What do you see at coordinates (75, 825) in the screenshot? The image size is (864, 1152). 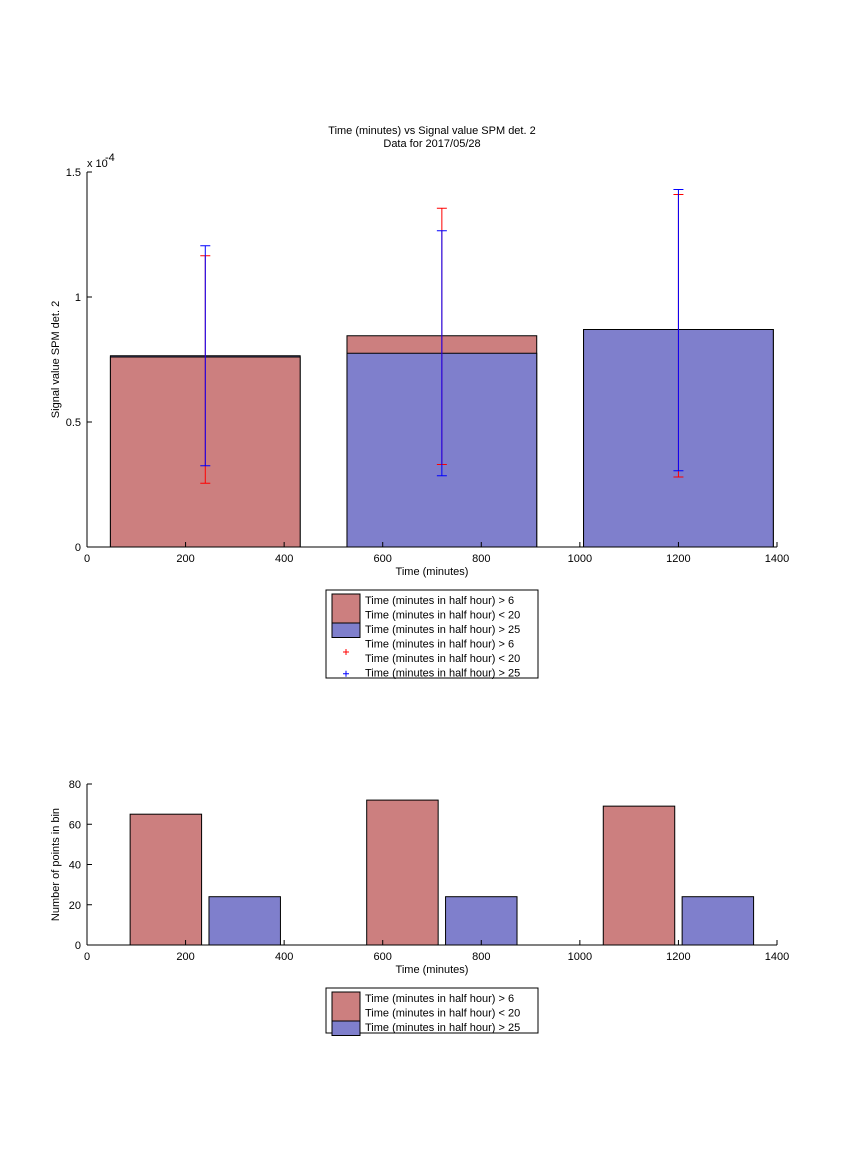 I see `y-tick-label: 60` at bounding box center [75, 825].